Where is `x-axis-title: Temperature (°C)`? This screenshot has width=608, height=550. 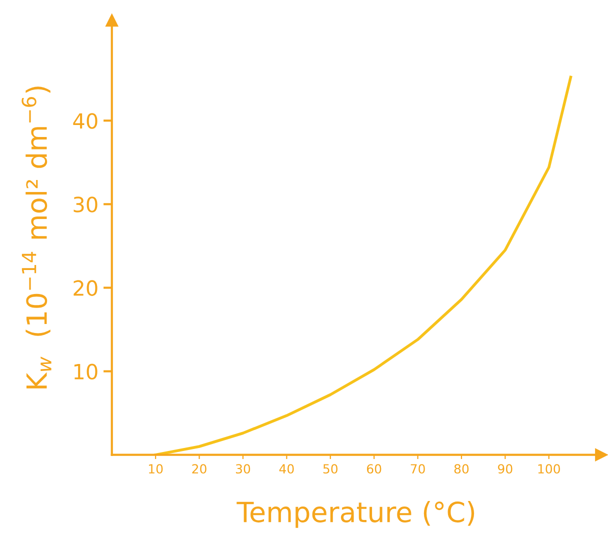 x-axis-title: Temperature (°C) is located at coordinates (355, 514).